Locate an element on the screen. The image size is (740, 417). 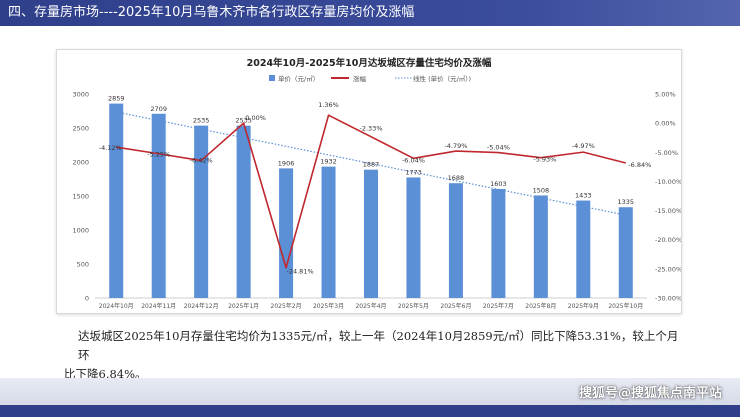
bar-value-label: 1688 is located at coordinates (456, 178).